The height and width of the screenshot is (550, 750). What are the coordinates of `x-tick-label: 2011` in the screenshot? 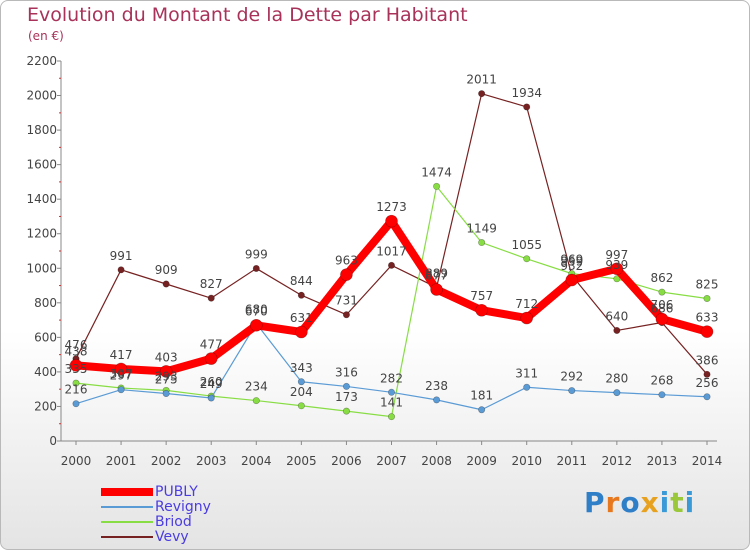 It's located at (572, 461).